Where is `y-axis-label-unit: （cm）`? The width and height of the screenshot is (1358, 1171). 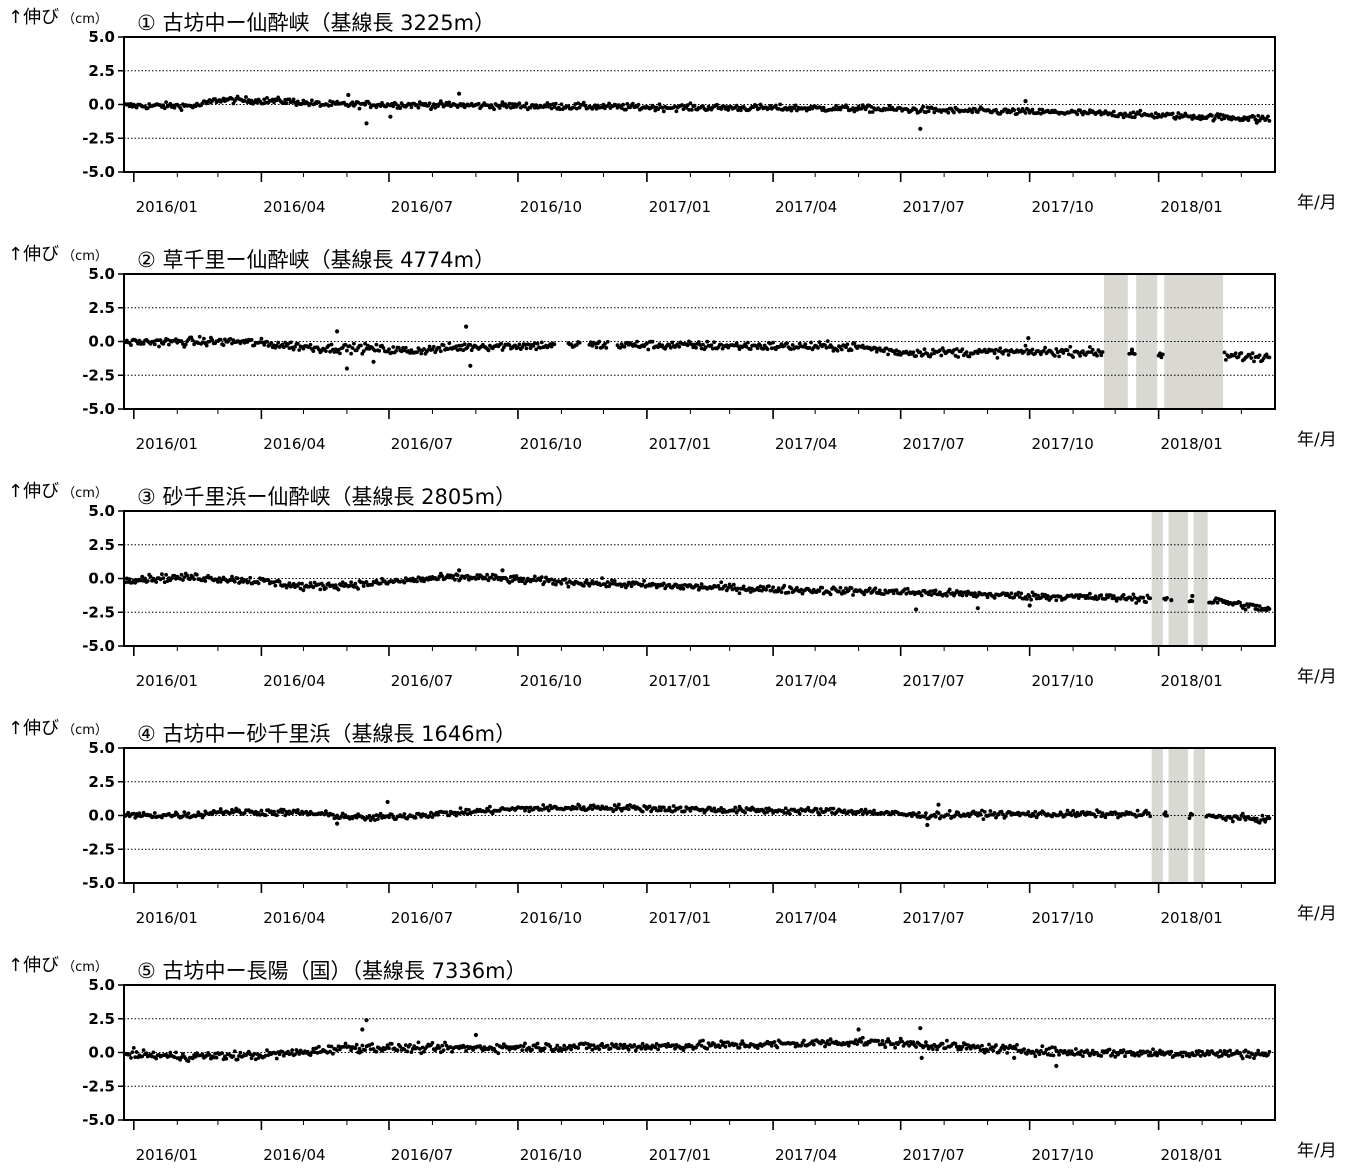 y-axis-label-unit: （cm） is located at coordinates (85, 256).